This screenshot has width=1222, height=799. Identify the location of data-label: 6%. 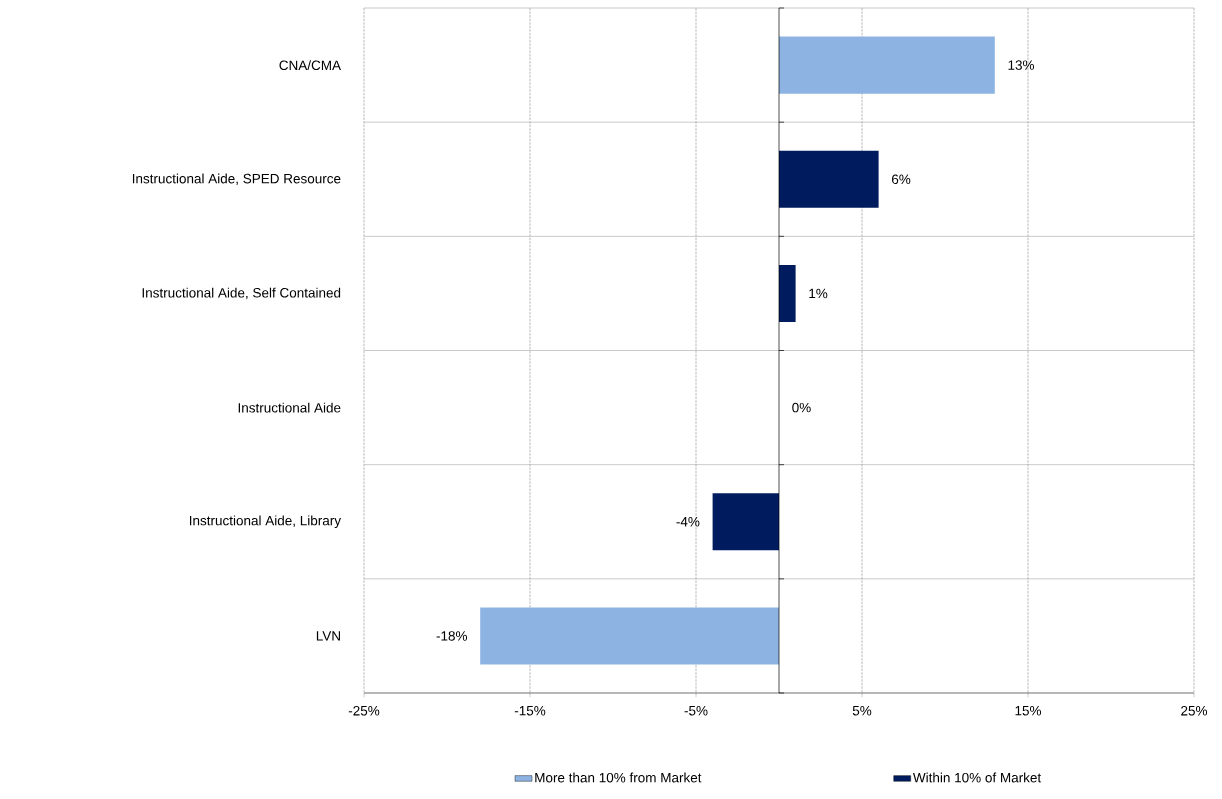
(901, 179).